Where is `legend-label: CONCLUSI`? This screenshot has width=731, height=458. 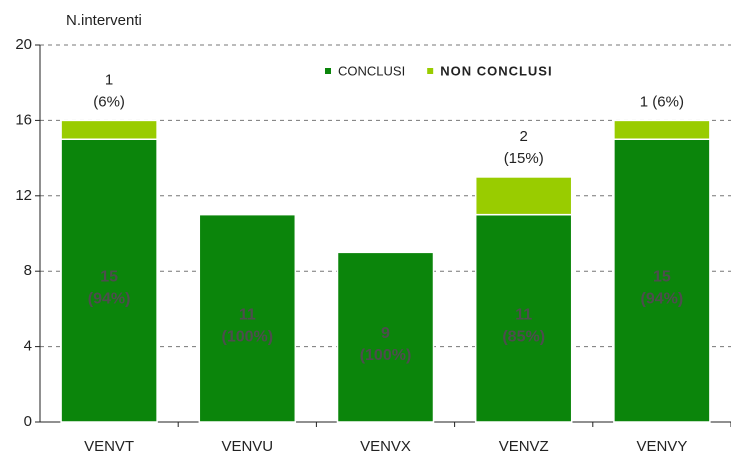 legend-label: CONCLUSI is located at coordinates (371, 70).